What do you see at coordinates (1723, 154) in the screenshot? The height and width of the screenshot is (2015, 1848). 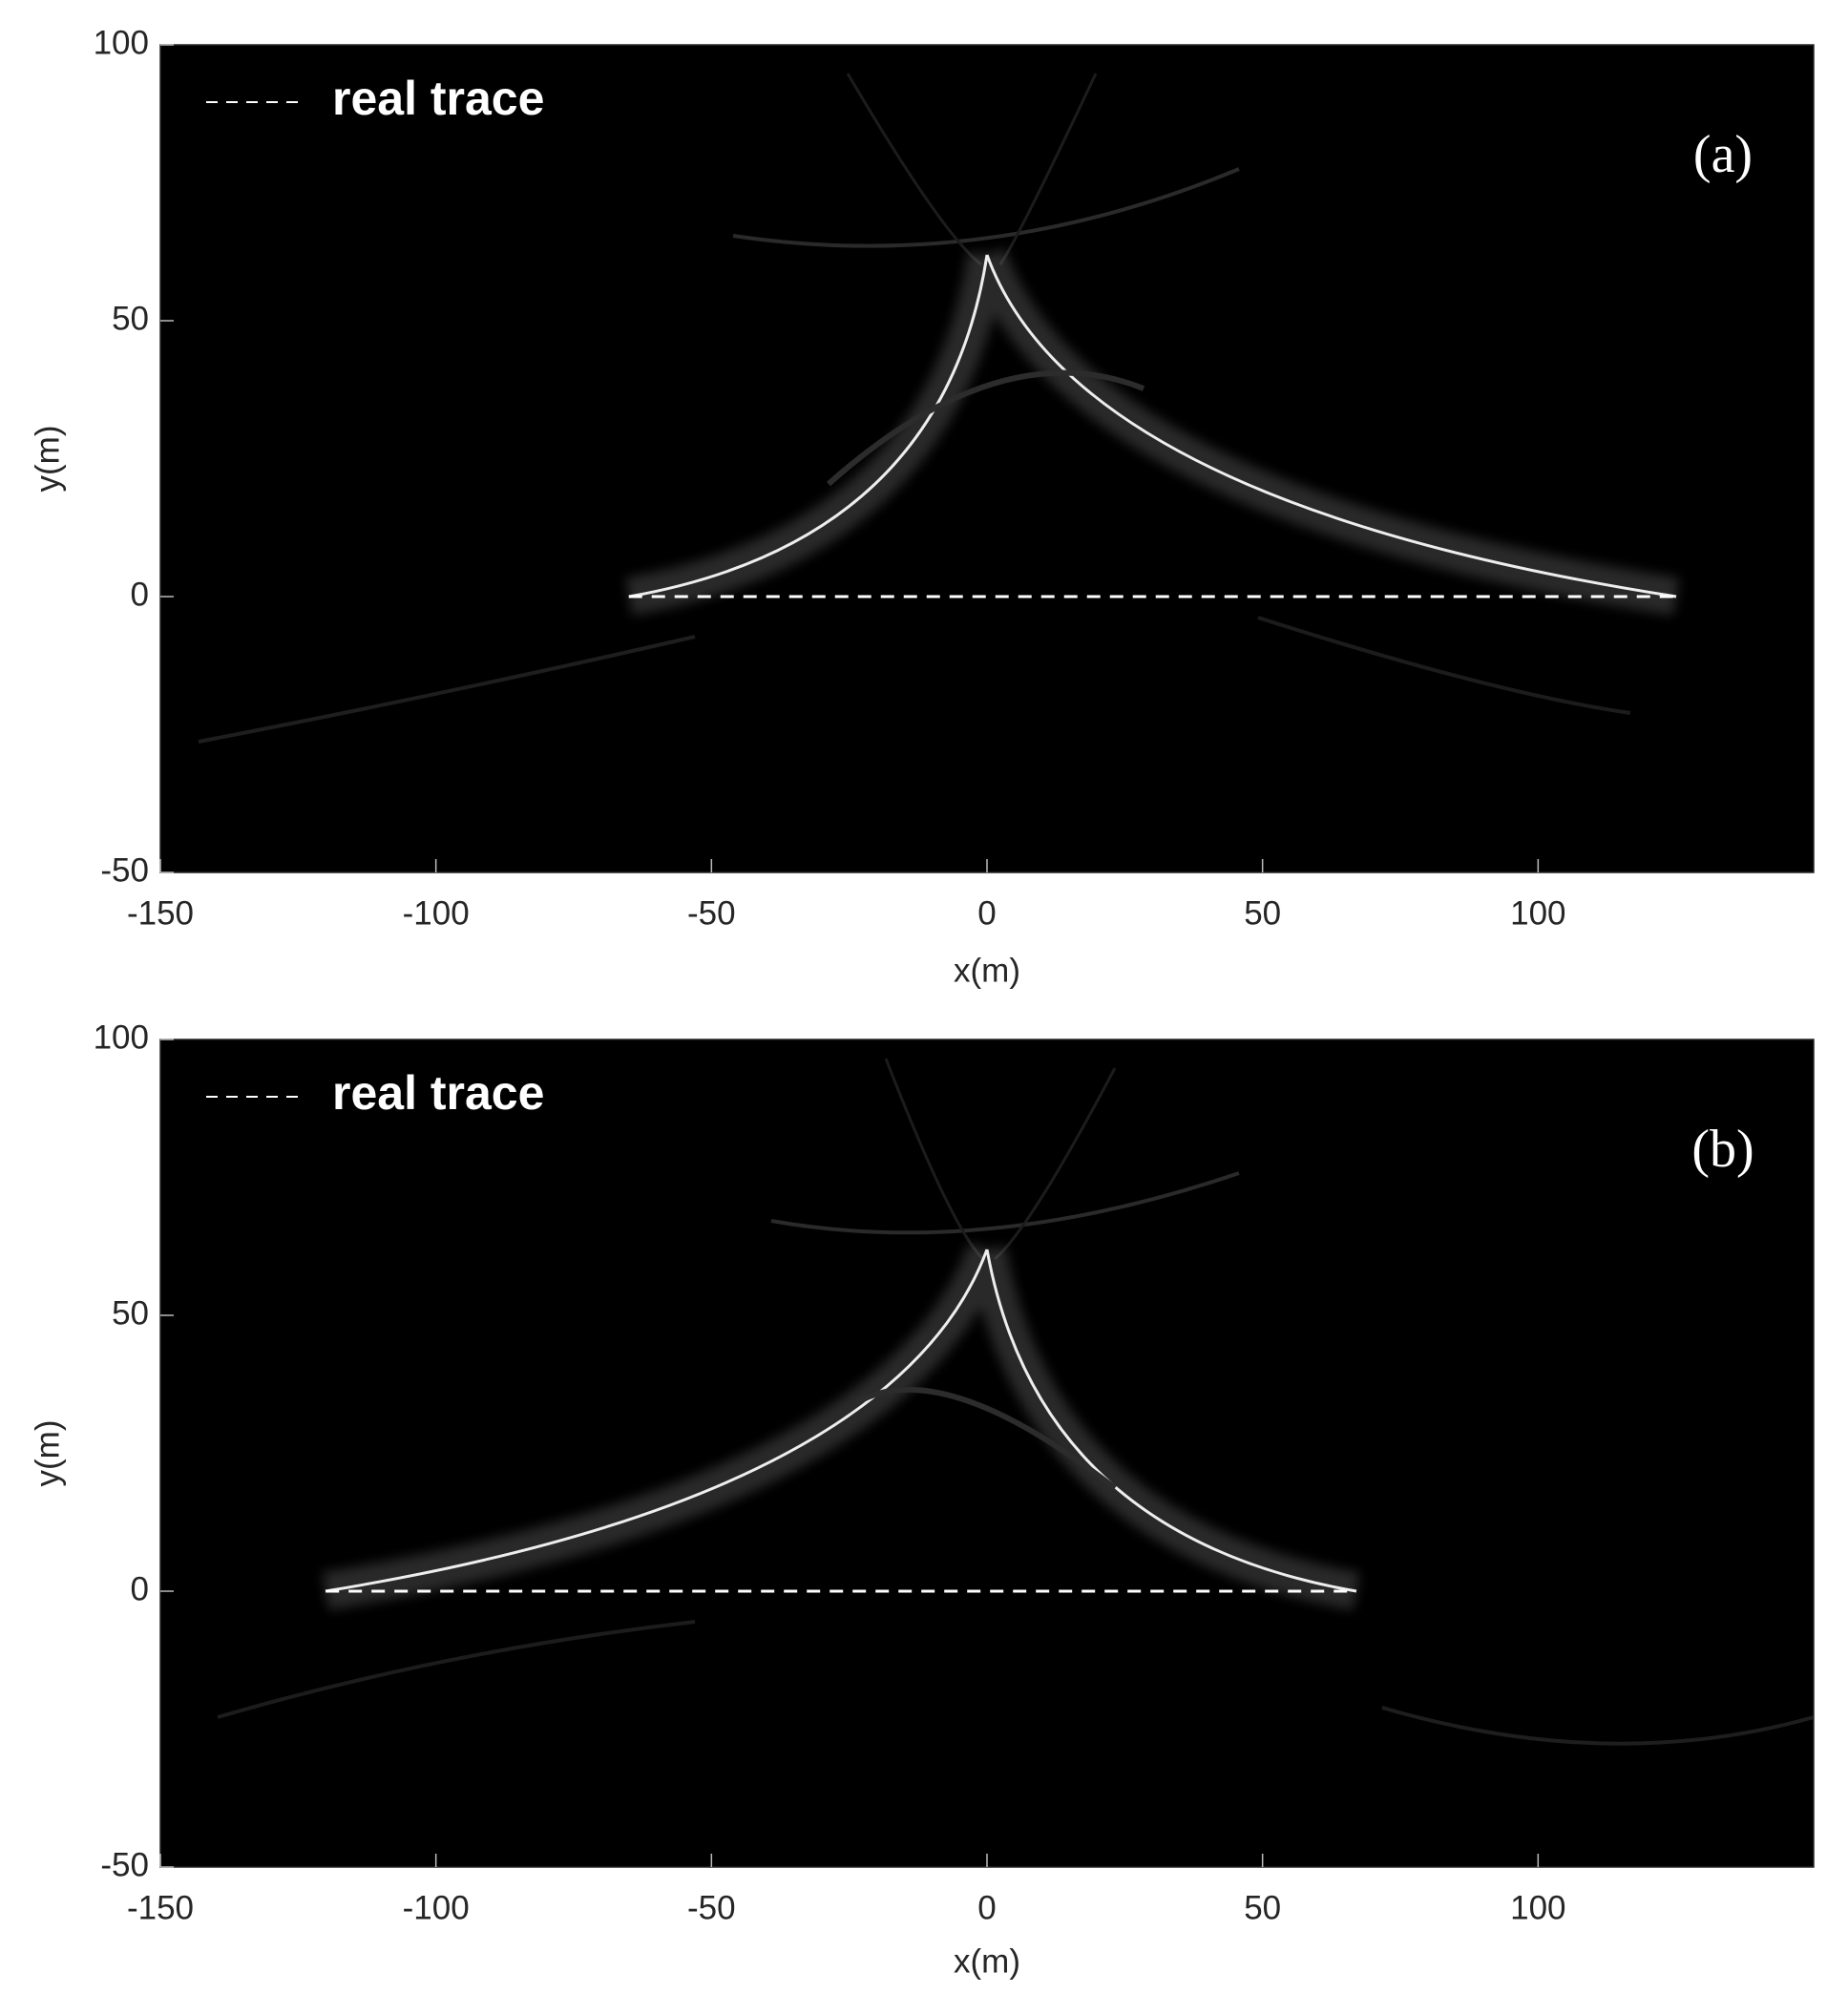 I see `panel-label: (a)` at bounding box center [1723, 154].